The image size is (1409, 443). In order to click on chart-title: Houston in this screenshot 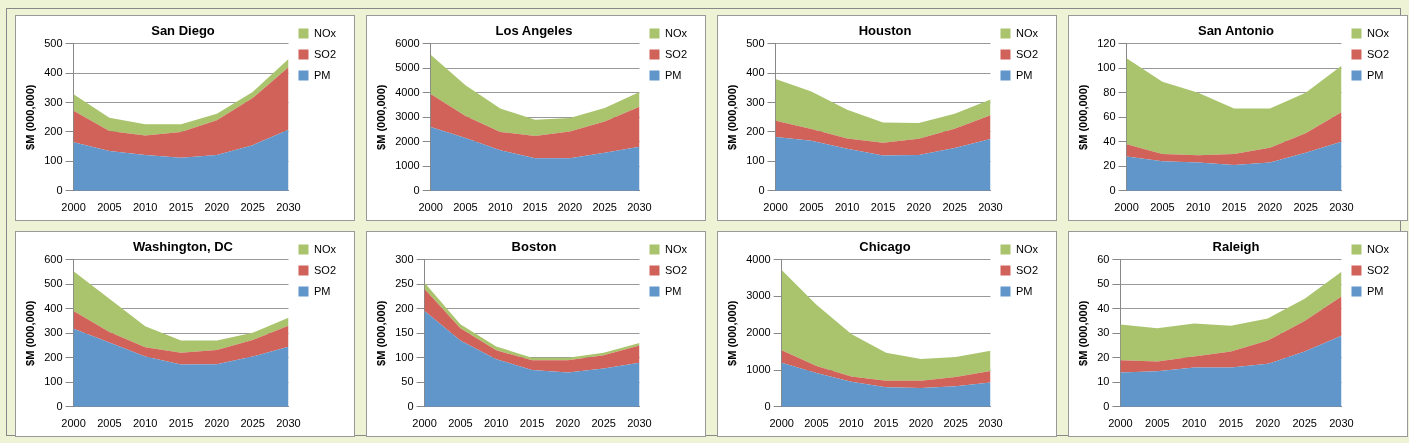, I will do `click(885, 31)`.